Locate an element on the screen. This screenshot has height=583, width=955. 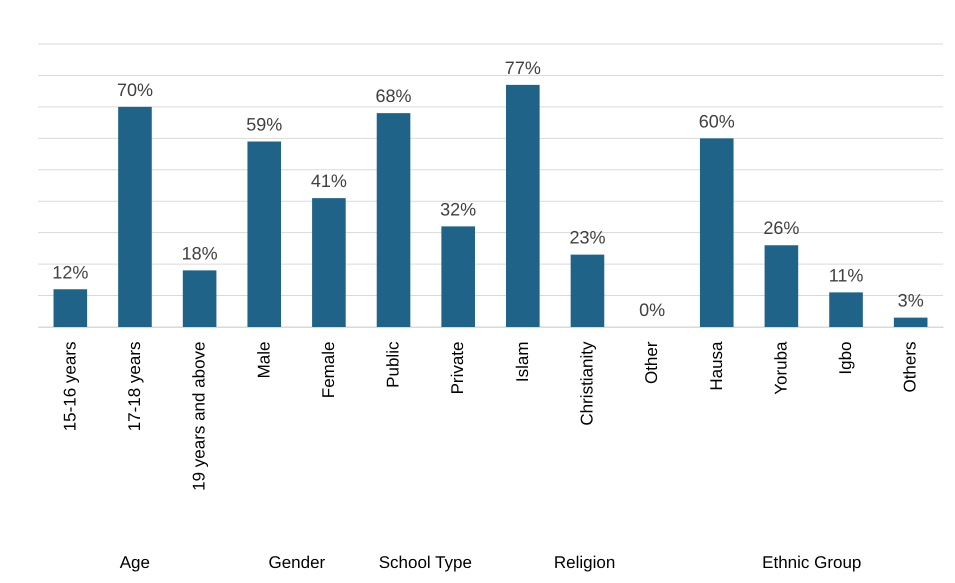
x-tick-label: Igbo is located at coordinates (846, 358).